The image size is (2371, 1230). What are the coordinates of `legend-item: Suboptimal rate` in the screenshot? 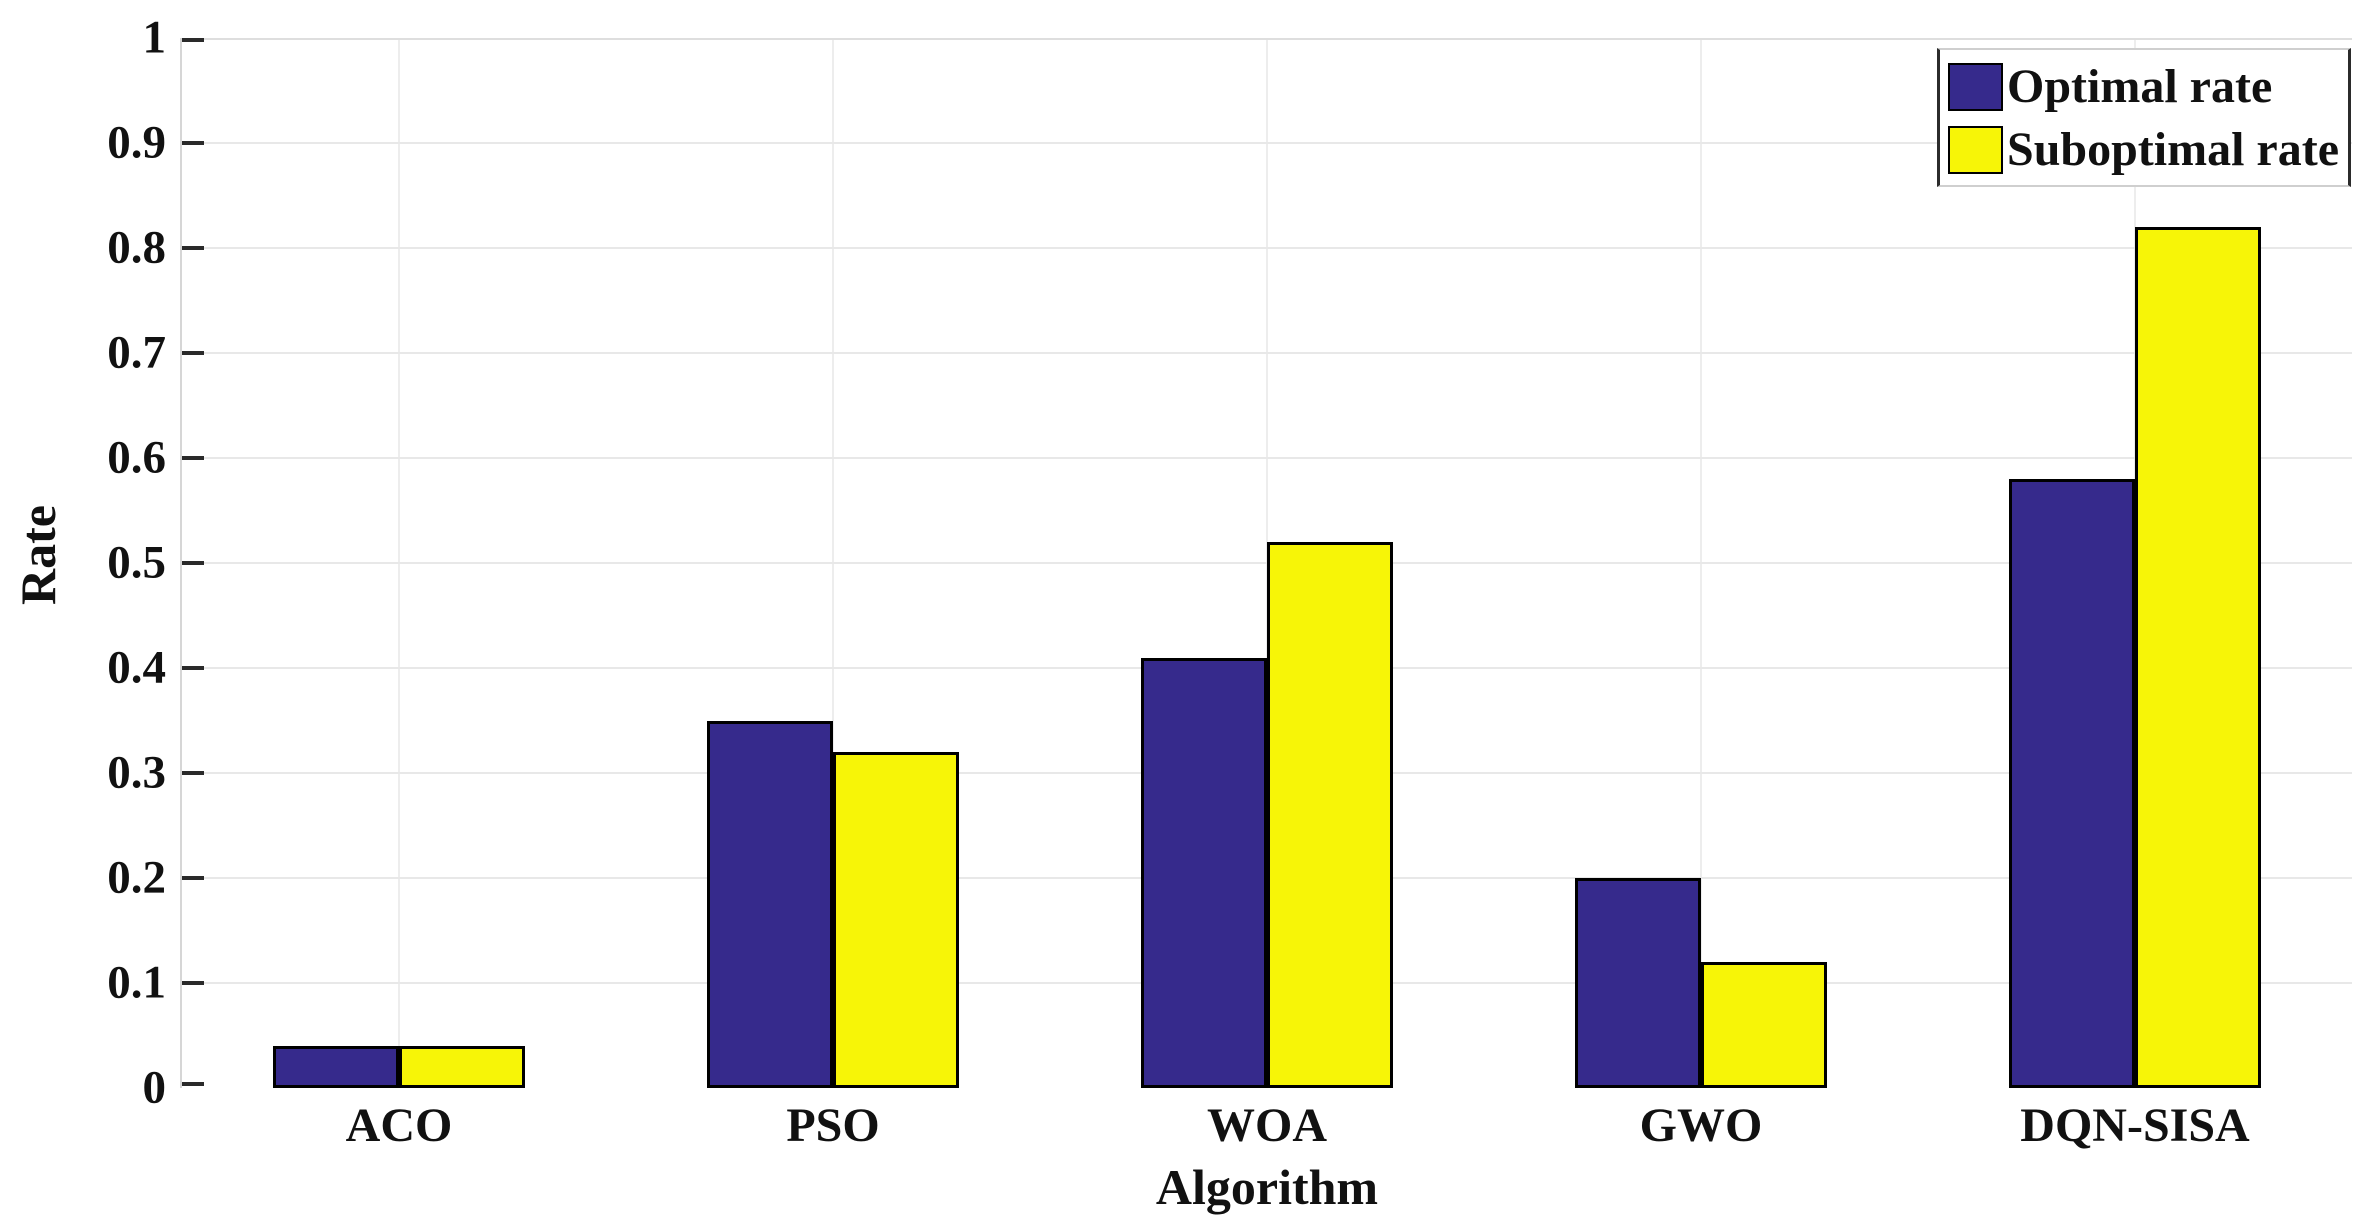 It's located at (2148, 150).